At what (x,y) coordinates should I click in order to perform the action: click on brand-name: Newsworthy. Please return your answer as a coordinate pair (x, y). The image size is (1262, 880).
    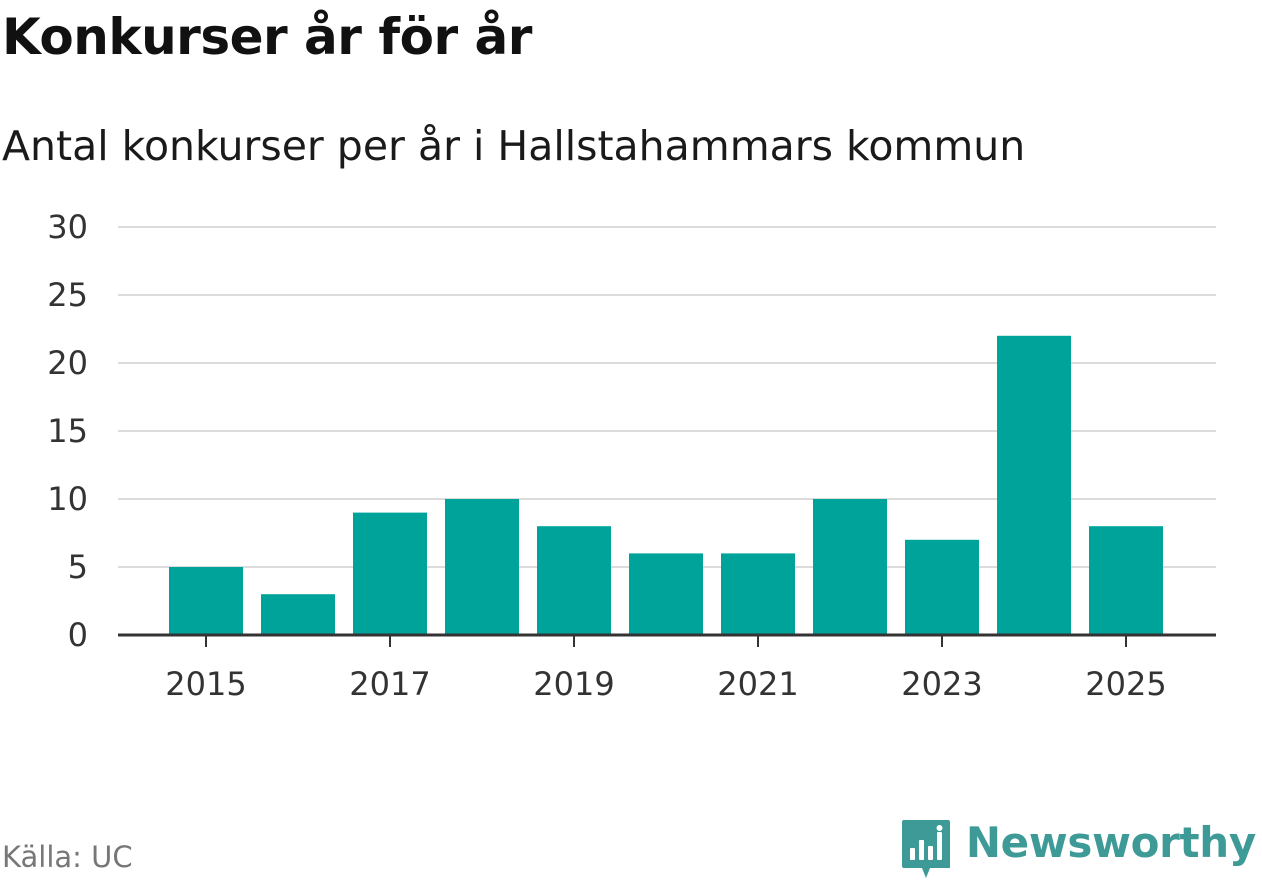
    Looking at the image, I should click on (1110, 842).